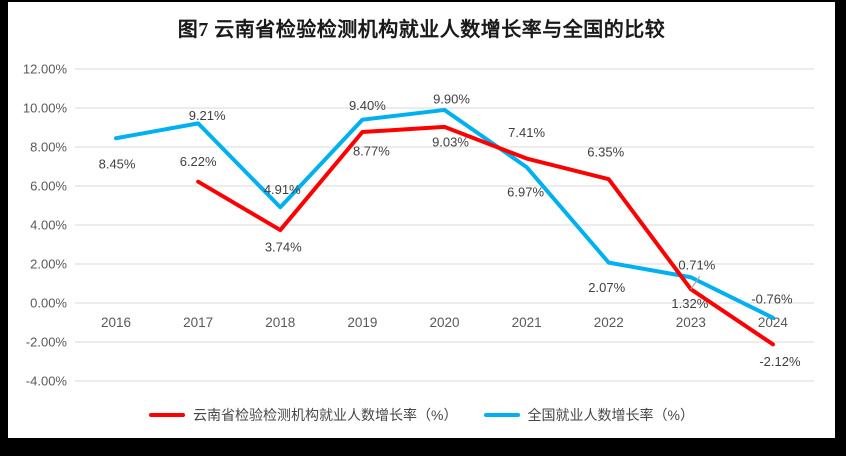 The width and height of the screenshot is (846, 456). Describe the element at coordinates (450, 141) in the screenshot. I see `data-label-series0: 9.03%` at that location.